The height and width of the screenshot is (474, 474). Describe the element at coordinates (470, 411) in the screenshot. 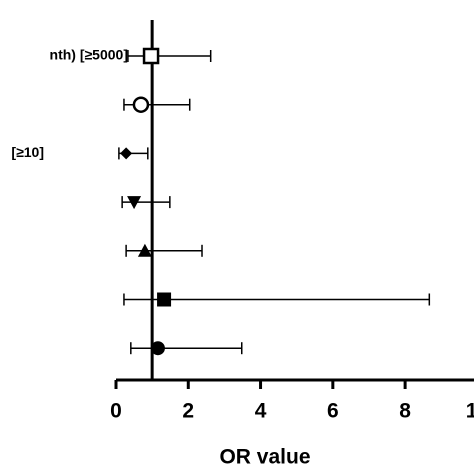

I see `x-tick-label: 10` at that location.